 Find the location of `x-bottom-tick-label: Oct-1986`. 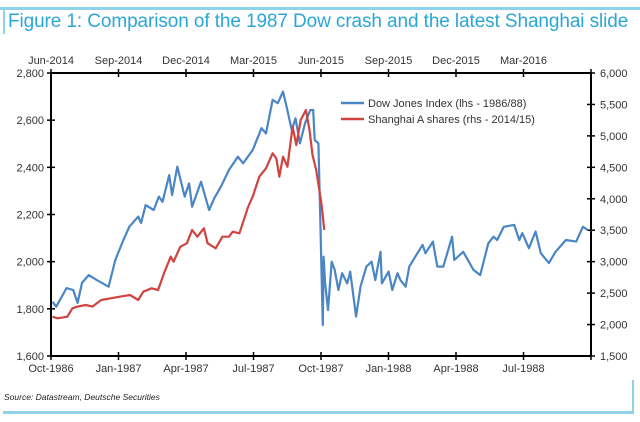

x-bottom-tick-label: Oct-1986 is located at coordinates (50, 369).